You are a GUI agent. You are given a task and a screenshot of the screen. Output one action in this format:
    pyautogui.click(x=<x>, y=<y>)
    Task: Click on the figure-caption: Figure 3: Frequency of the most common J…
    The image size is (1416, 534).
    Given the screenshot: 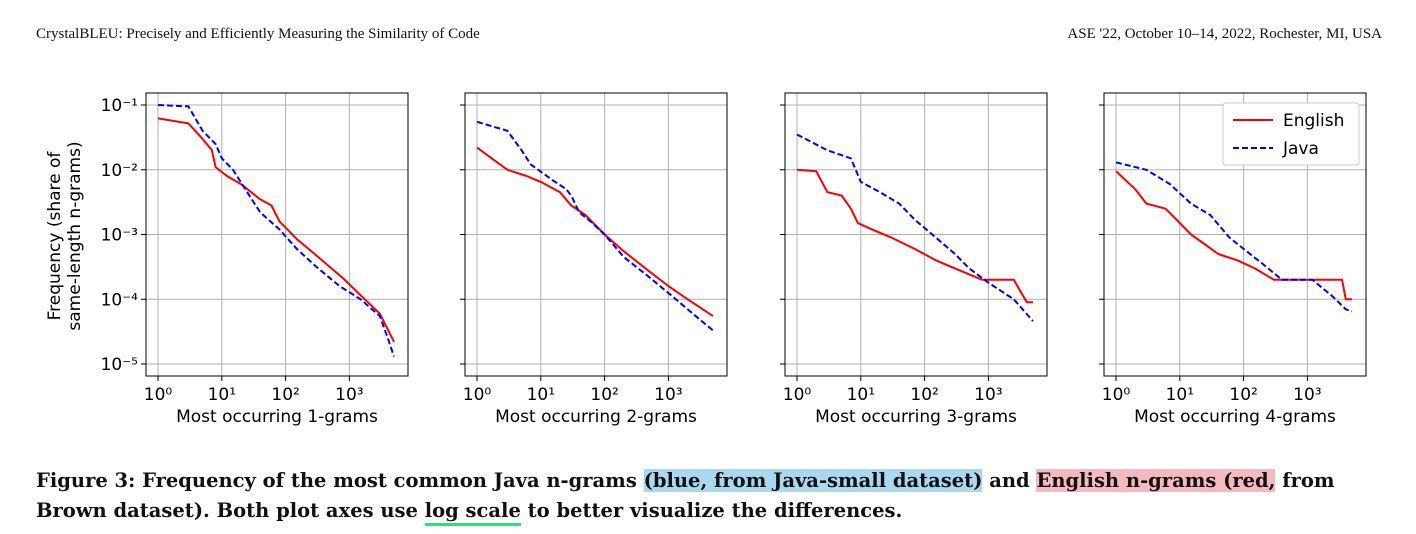 What is the action you would take?
    pyautogui.click(x=711, y=496)
    